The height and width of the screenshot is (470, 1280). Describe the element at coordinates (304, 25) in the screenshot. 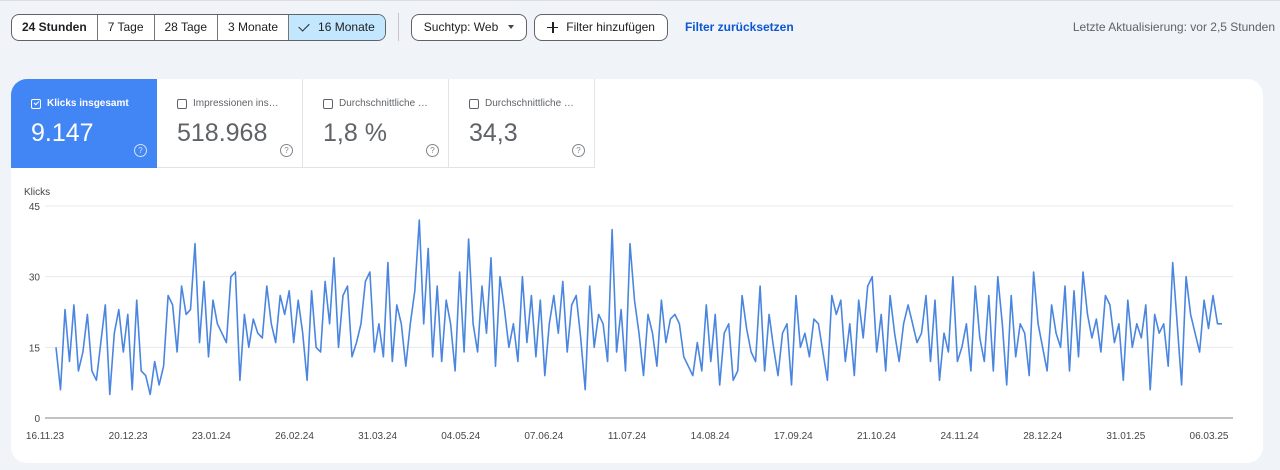

I see `checkmark-icon` at that location.